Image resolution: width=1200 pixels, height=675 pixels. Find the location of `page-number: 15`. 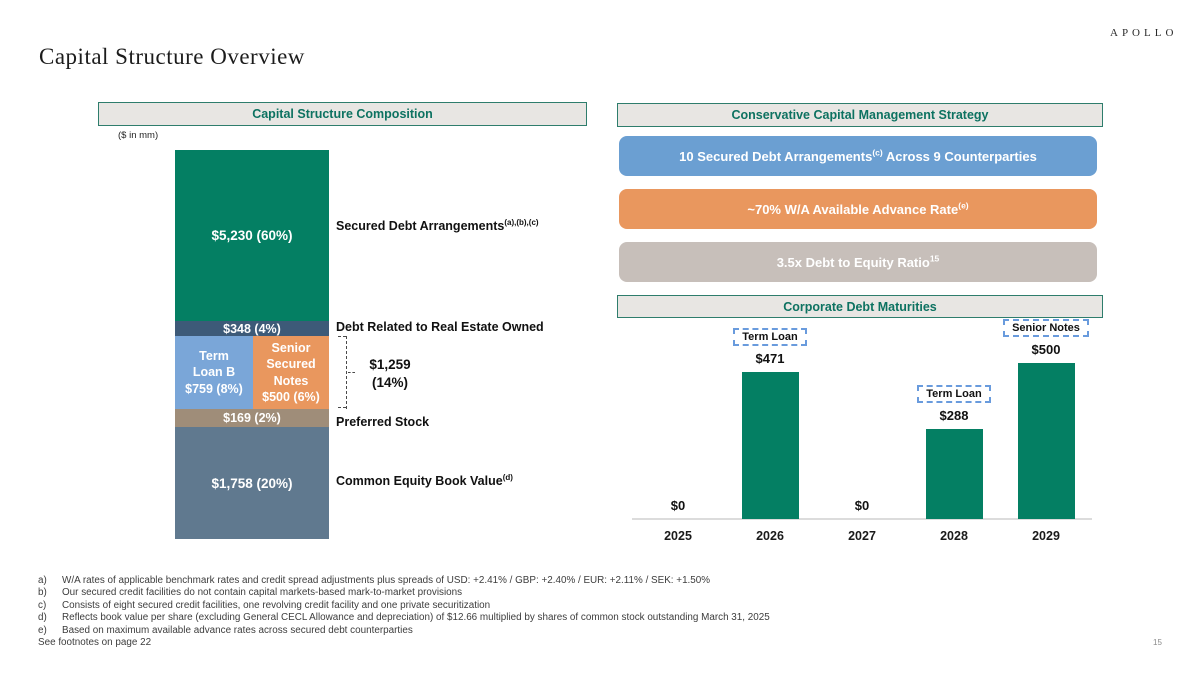

page-number: 15 is located at coordinates (1157, 642).